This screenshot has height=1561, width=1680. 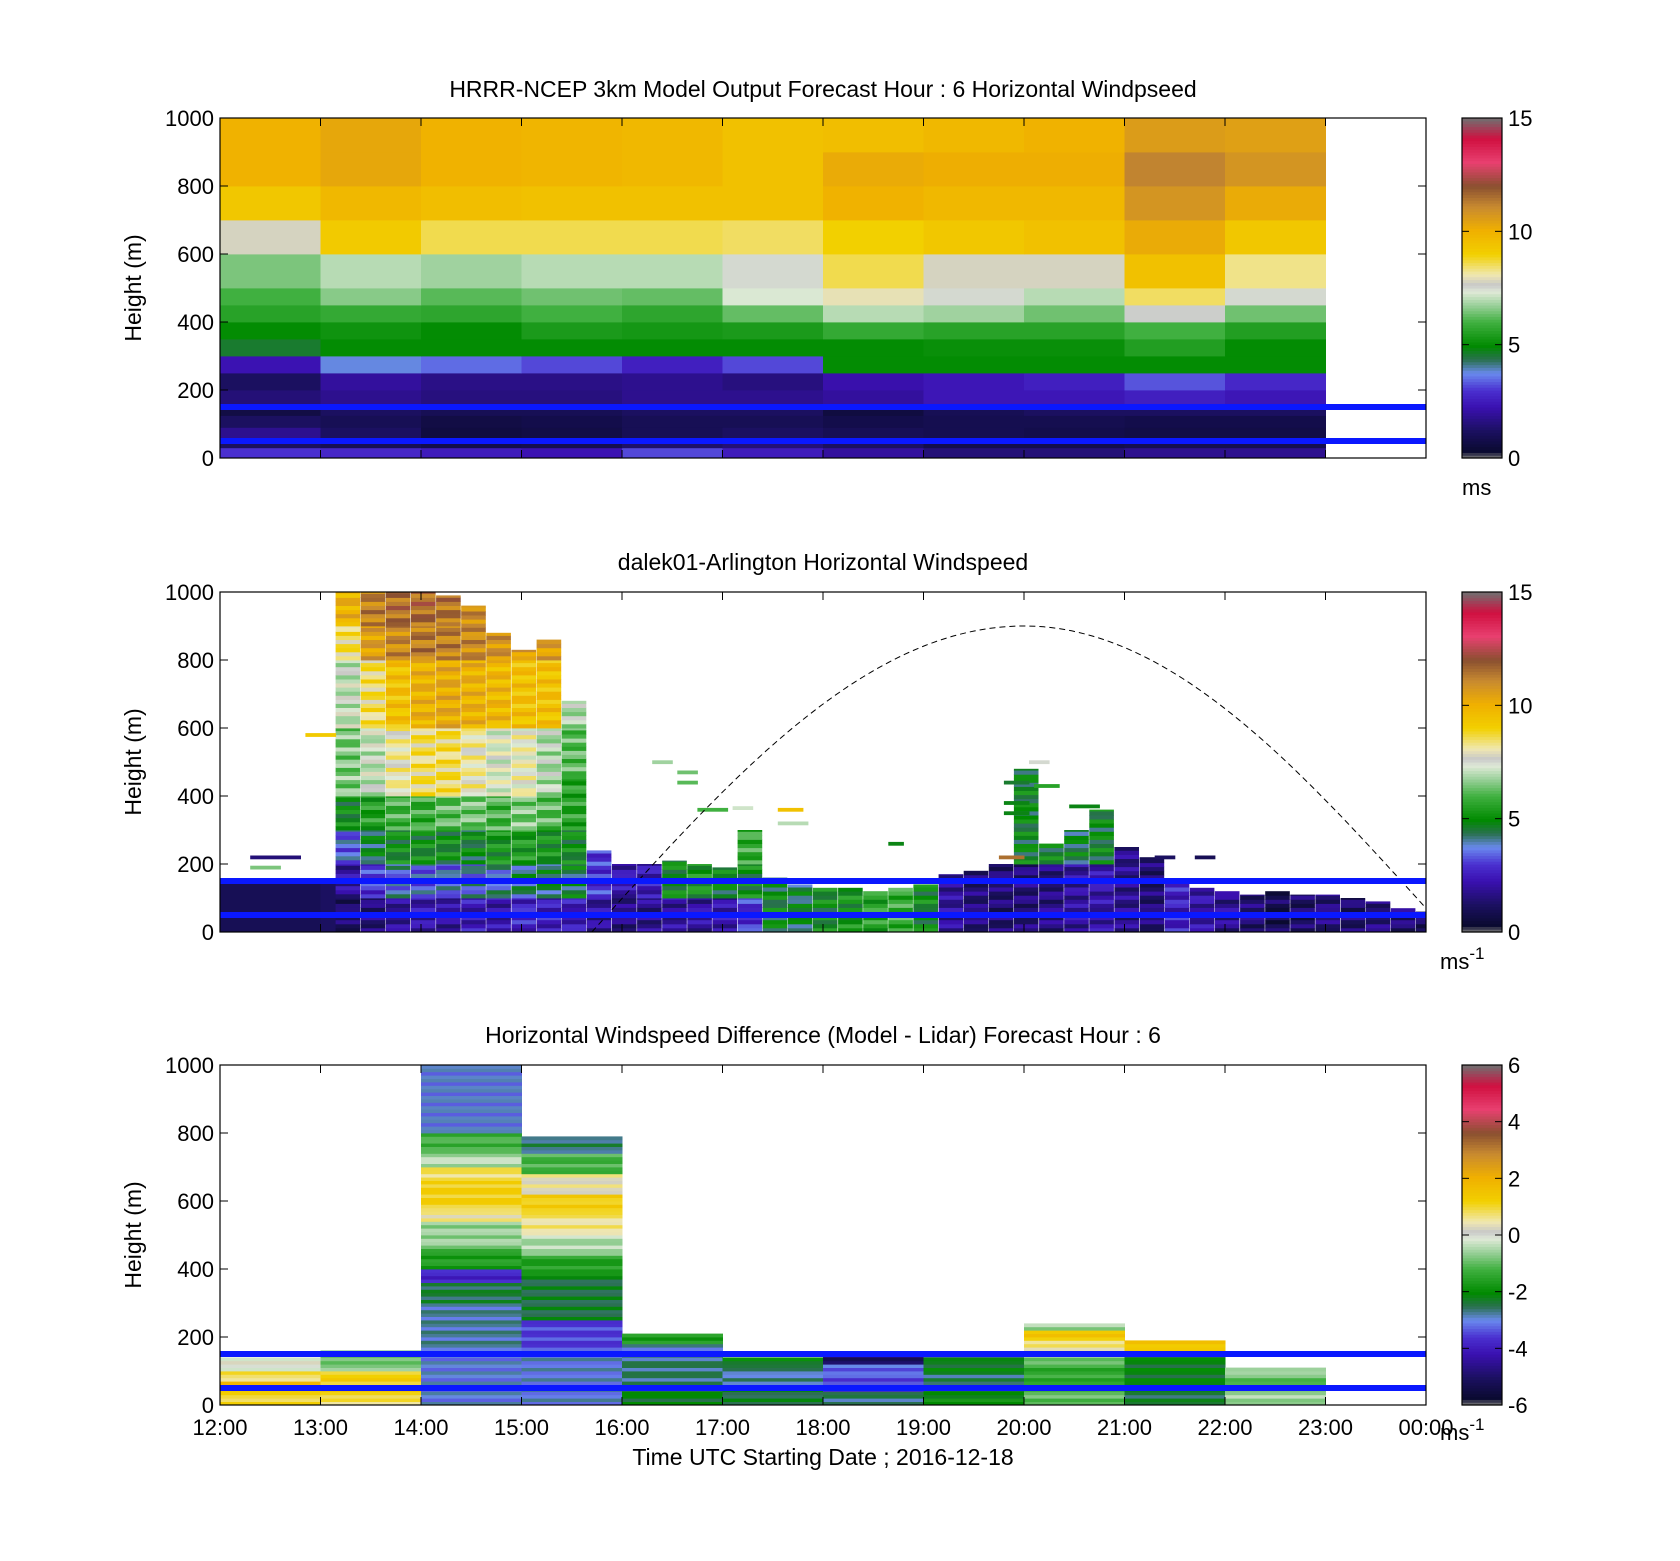 I want to click on x-tick-label: 15:00, so click(x=521, y=1427).